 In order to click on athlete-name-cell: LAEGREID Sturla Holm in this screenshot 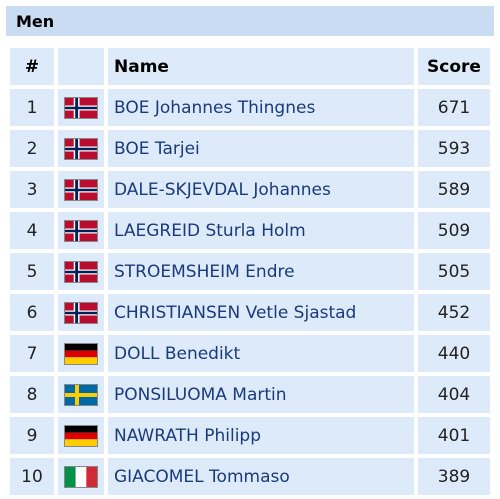, I will do `click(261, 230)`.